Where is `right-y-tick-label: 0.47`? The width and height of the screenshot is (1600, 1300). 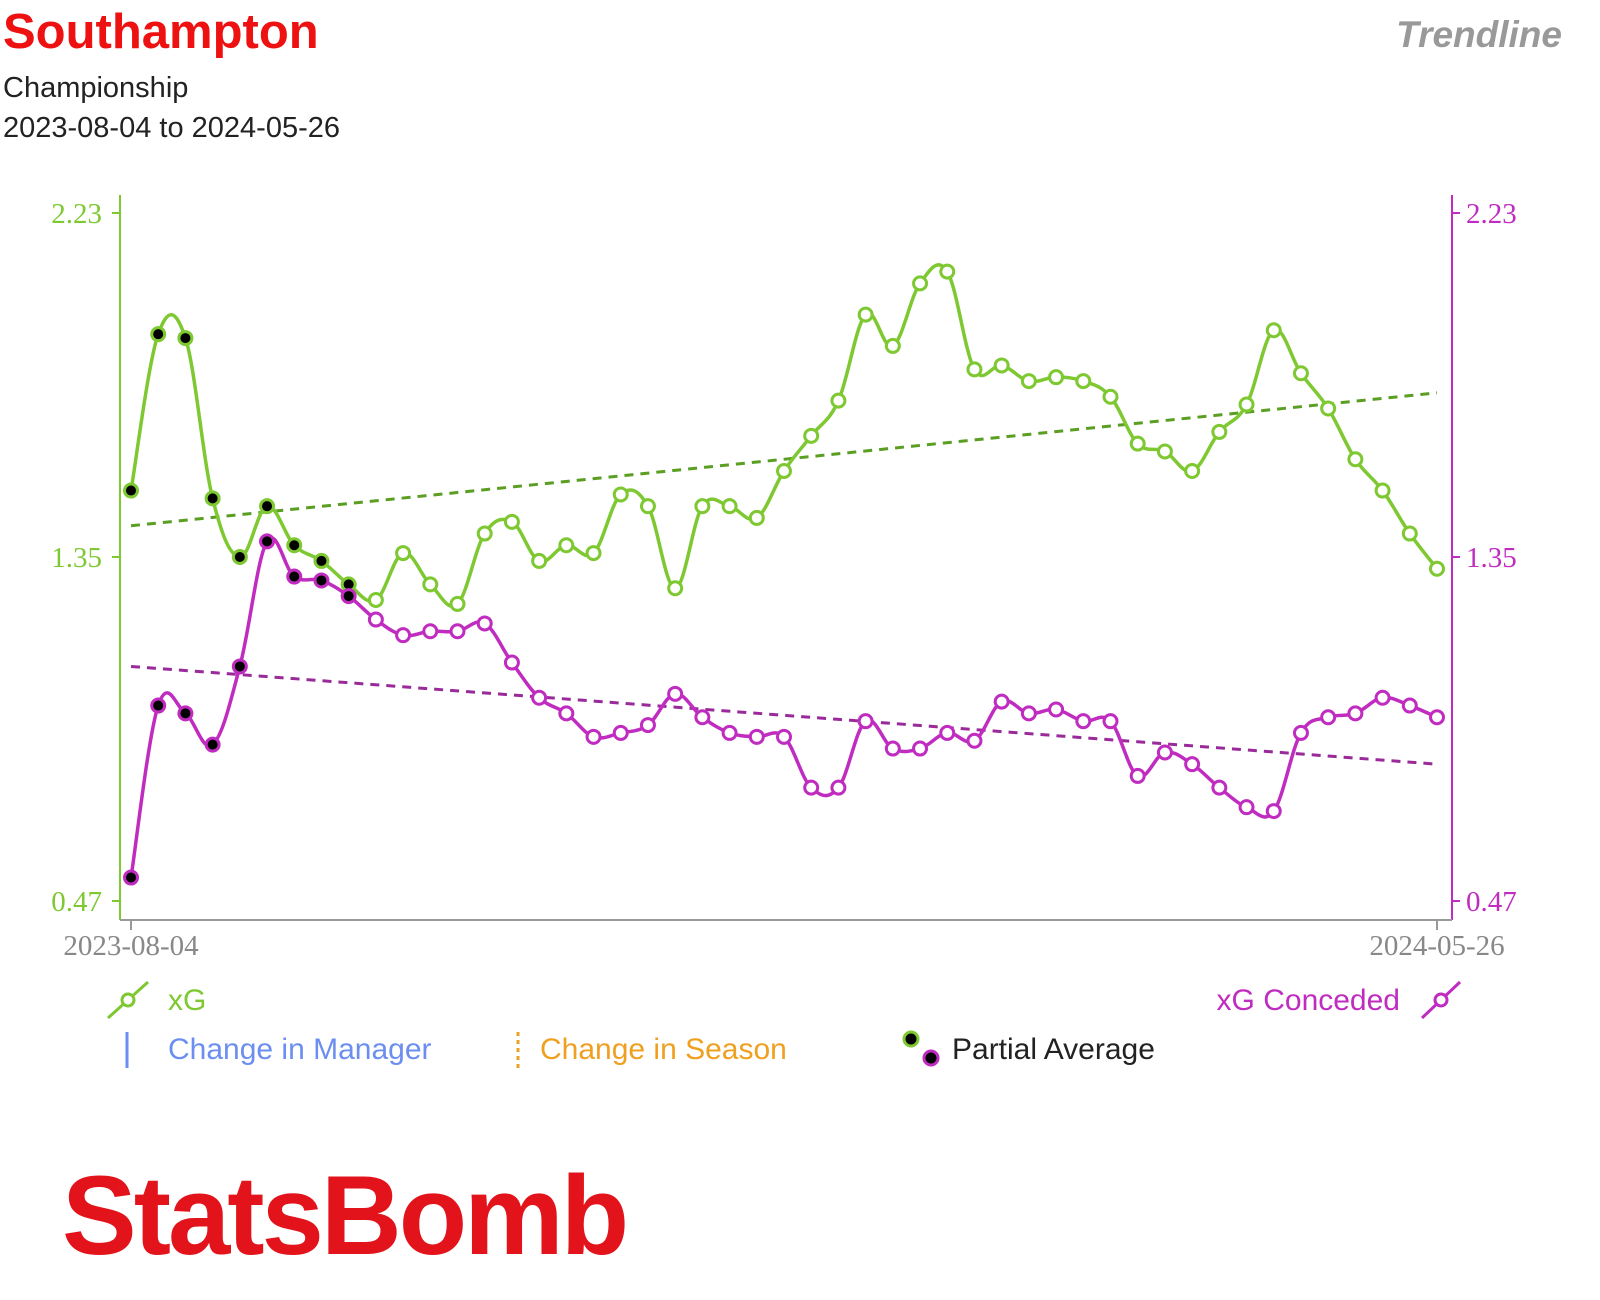
right-y-tick-label: 0.47 is located at coordinates (1491, 902).